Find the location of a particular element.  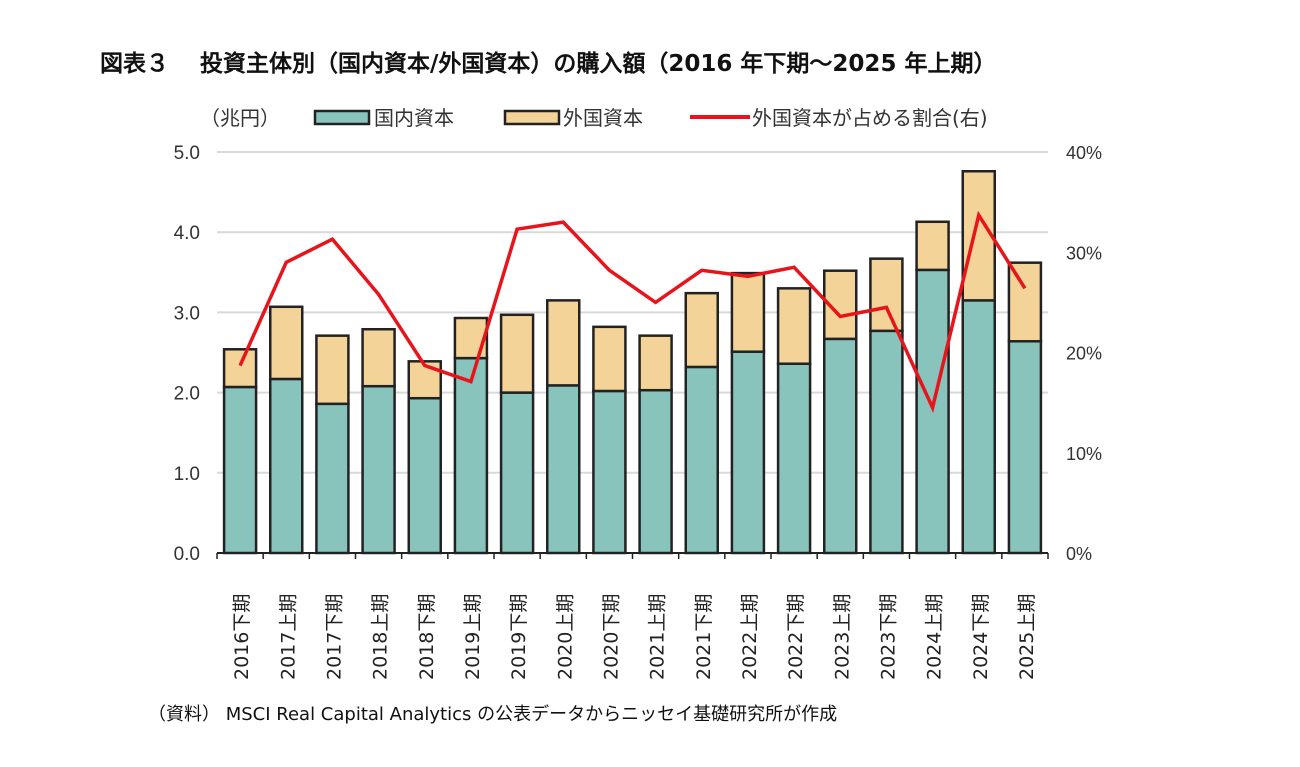

legend-label-domestic: 国内資本 is located at coordinates (414, 118).